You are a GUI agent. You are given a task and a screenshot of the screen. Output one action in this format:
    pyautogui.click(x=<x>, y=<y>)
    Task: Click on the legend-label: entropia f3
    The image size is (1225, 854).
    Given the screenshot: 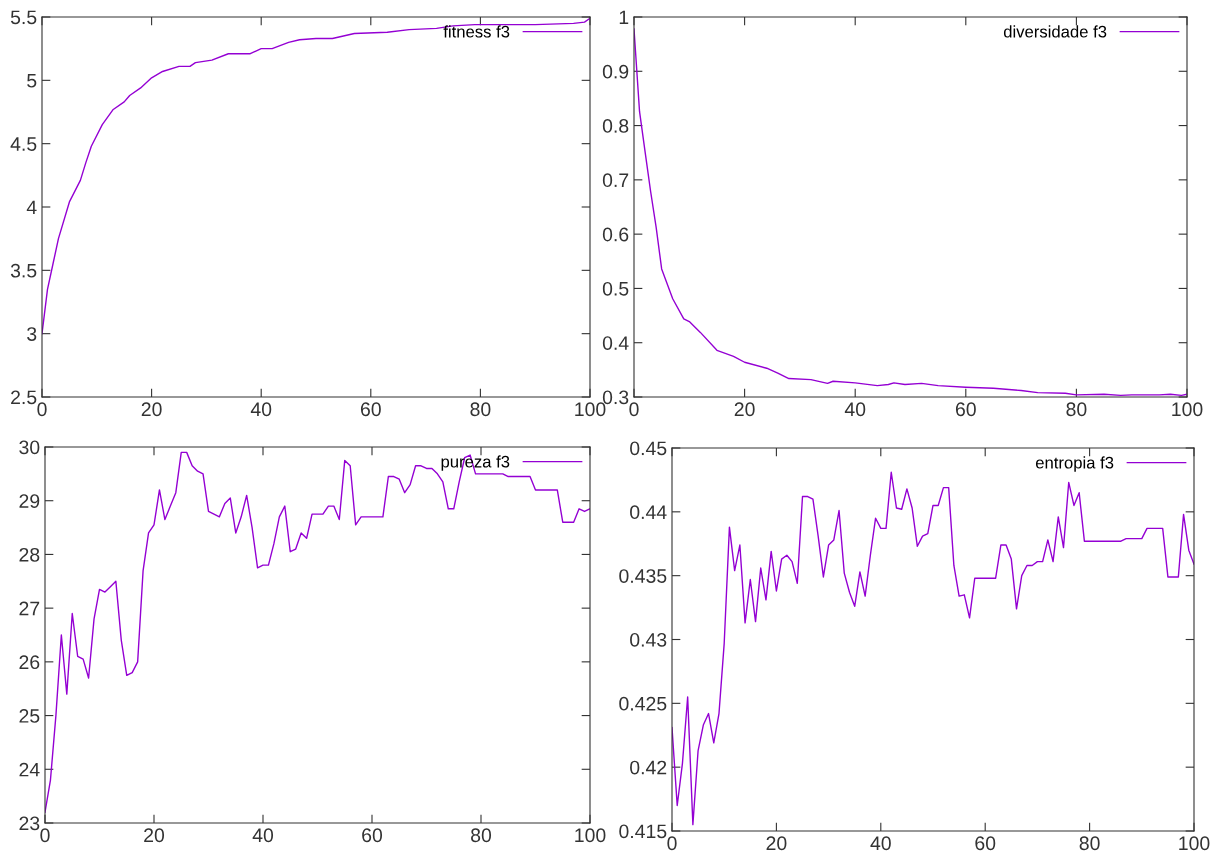 What is the action you would take?
    pyautogui.click(x=1074, y=464)
    